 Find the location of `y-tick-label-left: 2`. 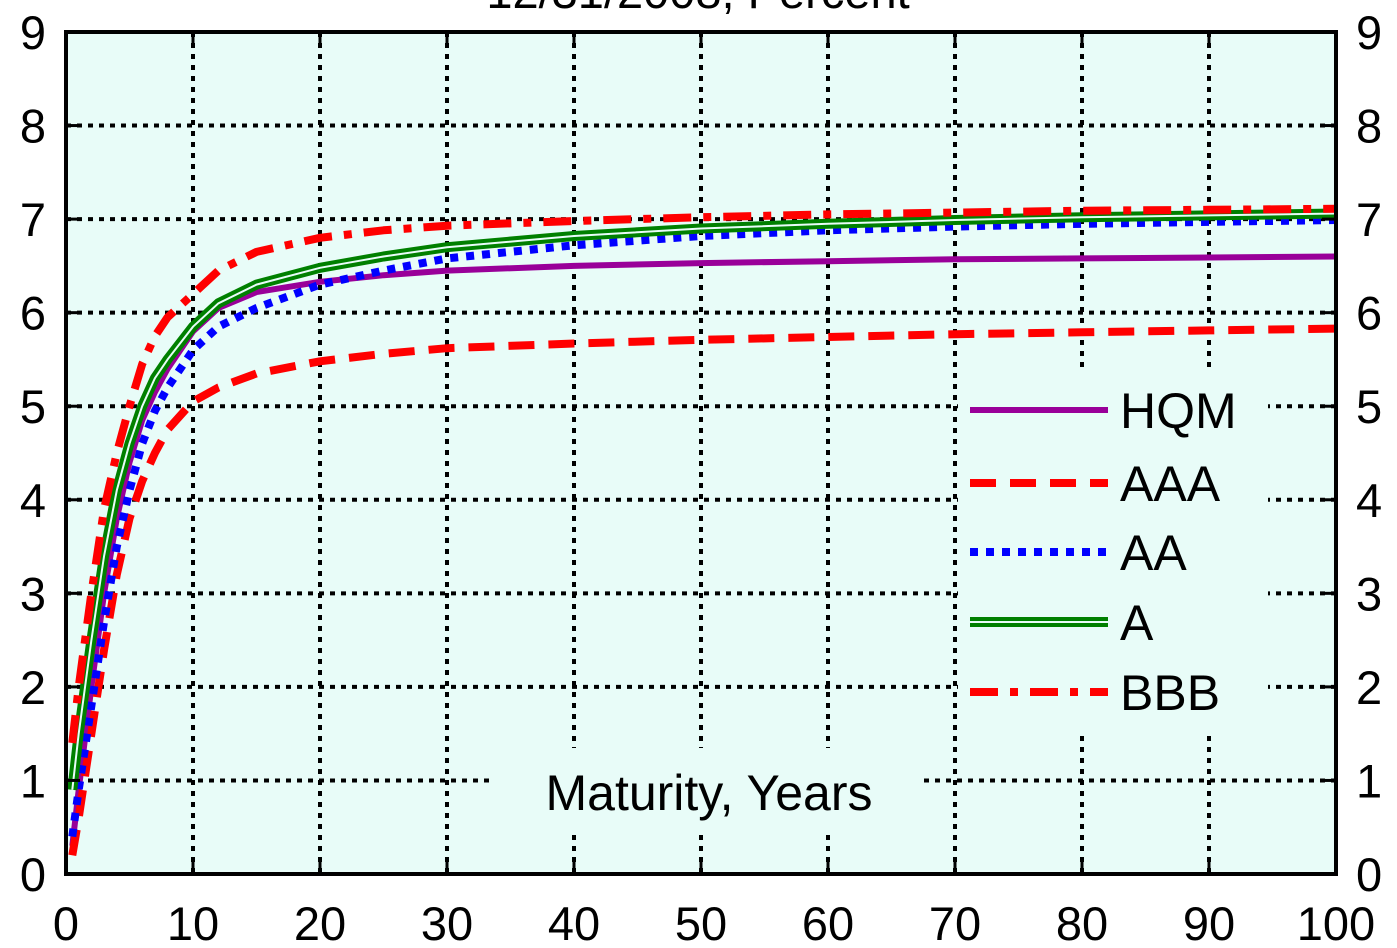

y-tick-label-left: 2 is located at coordinates (33, 687).